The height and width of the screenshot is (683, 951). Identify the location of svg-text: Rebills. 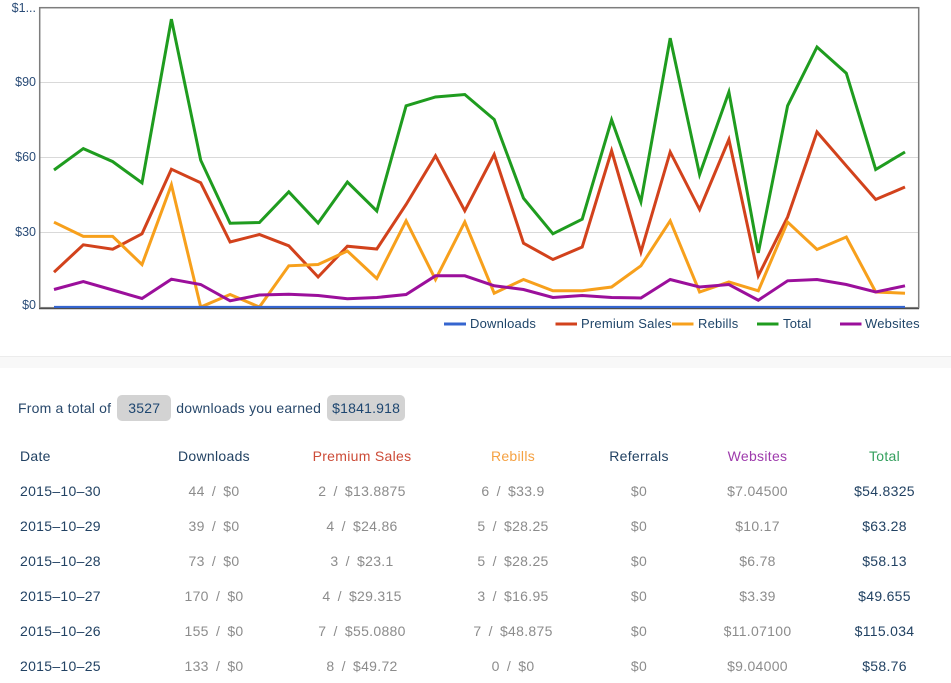
(718, 323).